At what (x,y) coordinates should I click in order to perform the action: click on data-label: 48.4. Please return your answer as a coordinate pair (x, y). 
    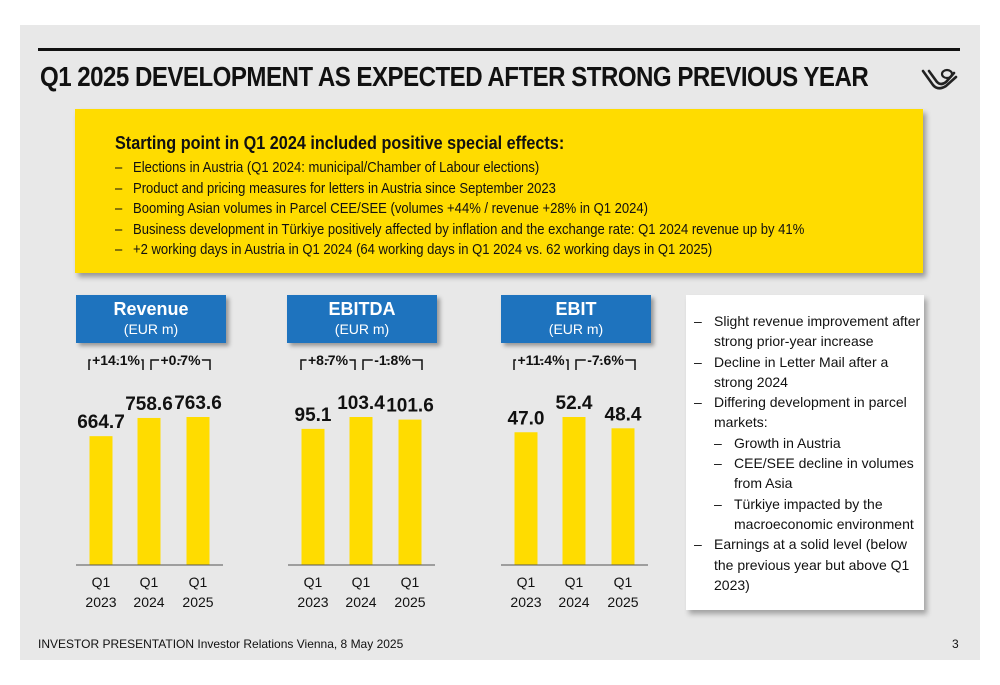
    Looking at the image, I should click on (623, 414).